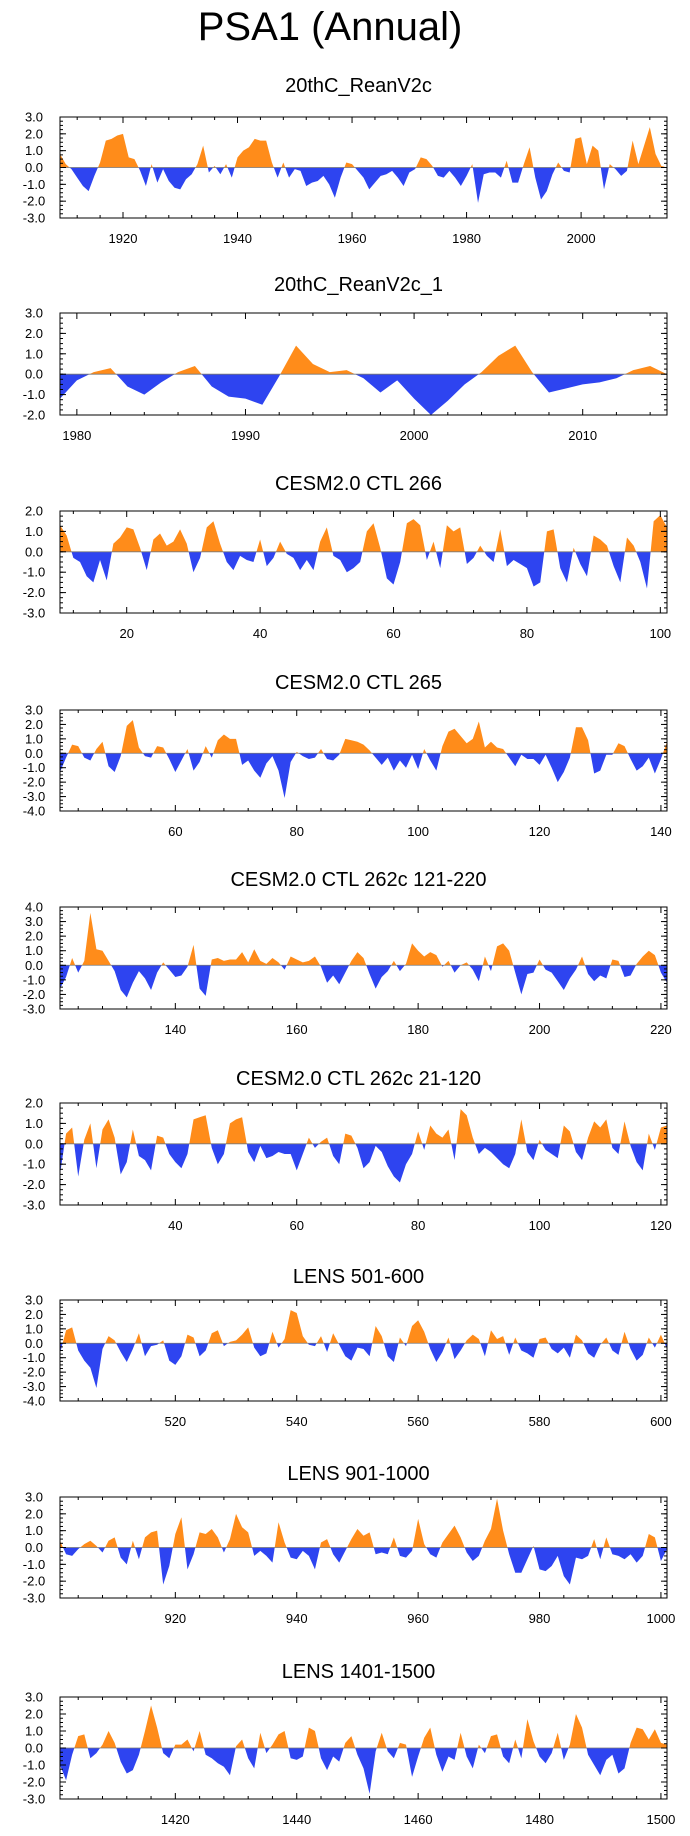 The image size is (690, 1836). Describe the element at coordinates (358, 1672) in the screenshot. I see `panel-title: LENS 1401-1500` at that location.